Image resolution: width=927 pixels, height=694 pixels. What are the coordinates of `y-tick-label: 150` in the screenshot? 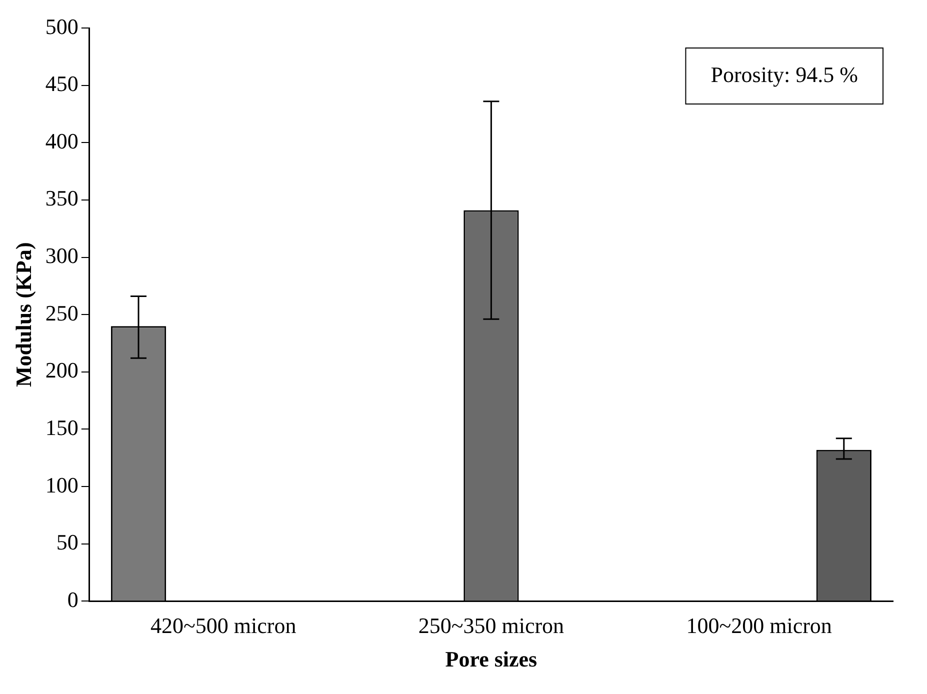 It's located at (61, 427).